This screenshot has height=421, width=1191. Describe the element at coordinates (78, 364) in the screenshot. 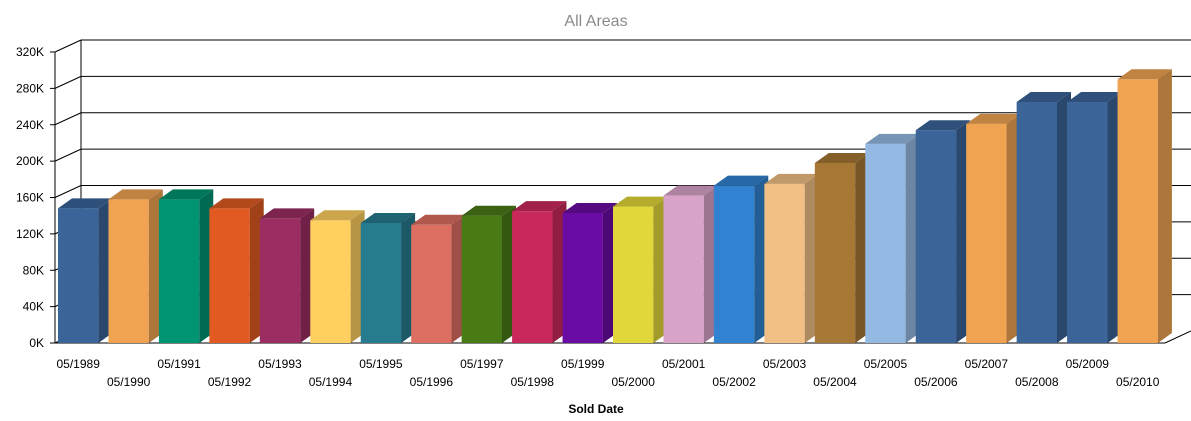

I see `x-tick-label: 05/1989` at that location.